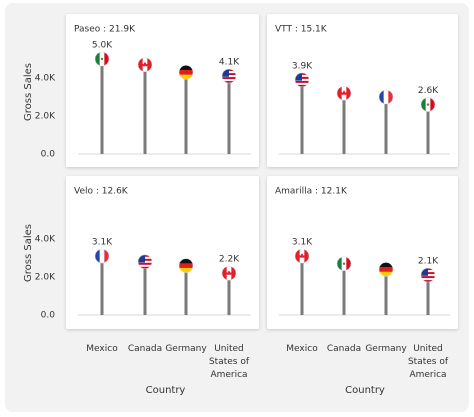  What do you see at coordinates (301, 30) in the screenshot?
I see `panel-title: VTT : 15.1K` at bounding box center [301, 30].